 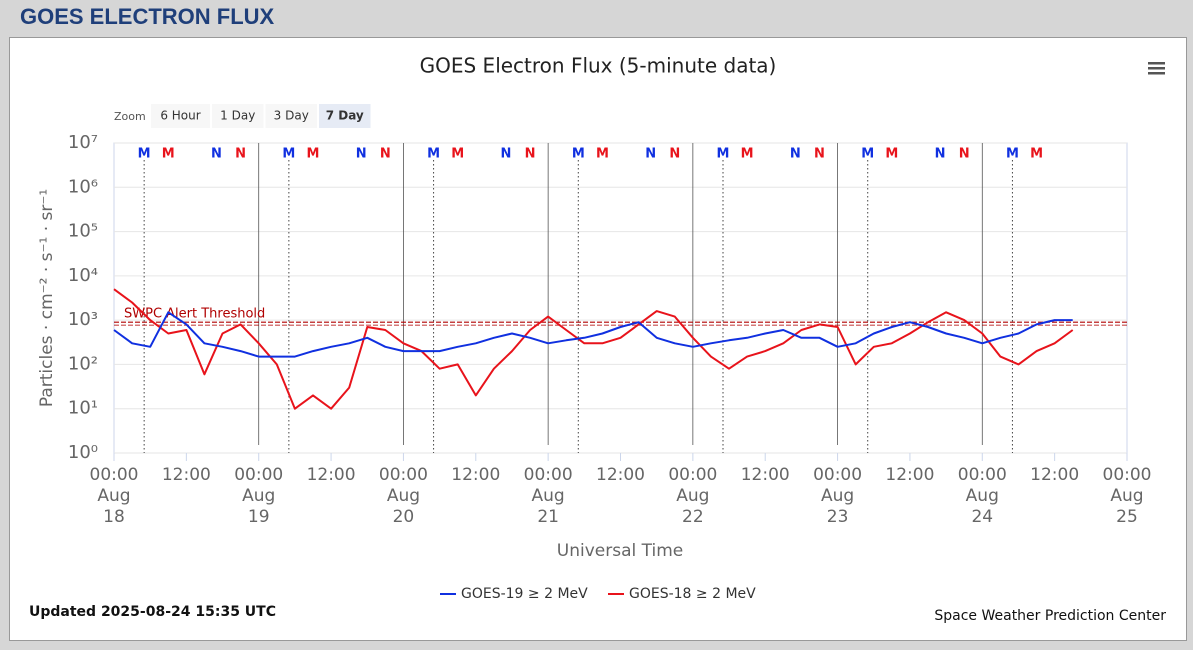 I want to click on y-tick-label: 10³, so click(x=83, y=319).